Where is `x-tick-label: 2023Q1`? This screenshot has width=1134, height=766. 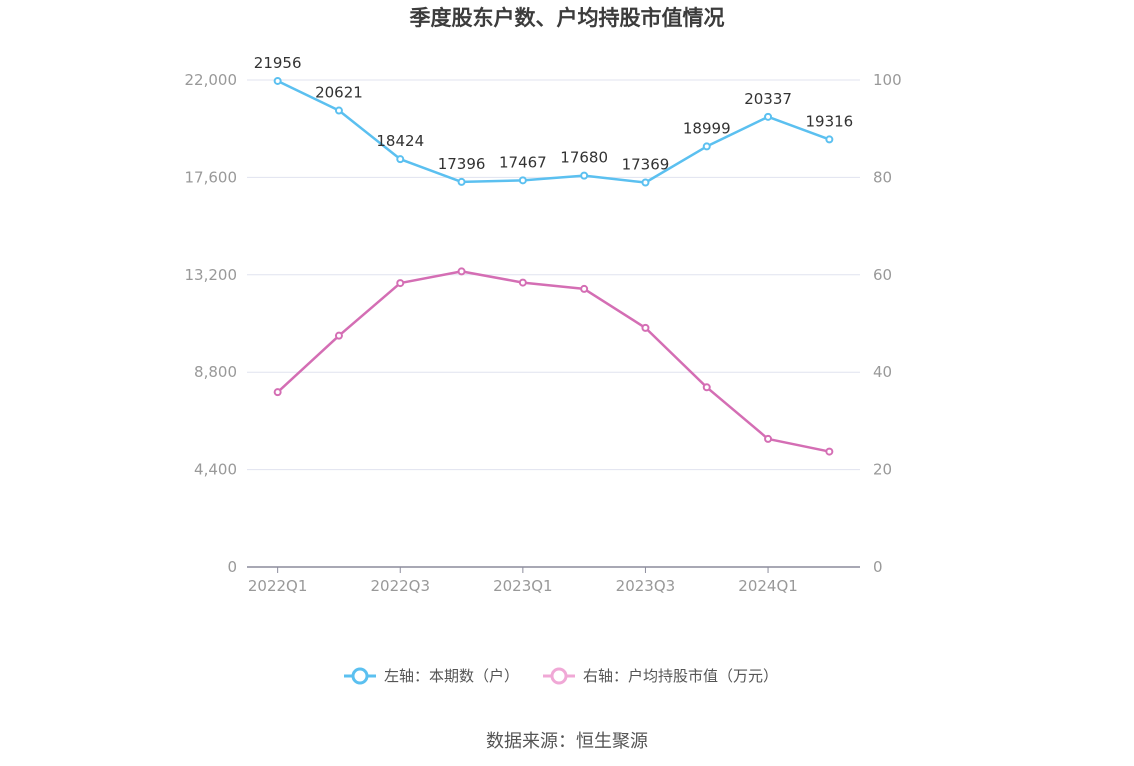
x-tick-label: 2023Q1 is located at coordinates (523, 586).